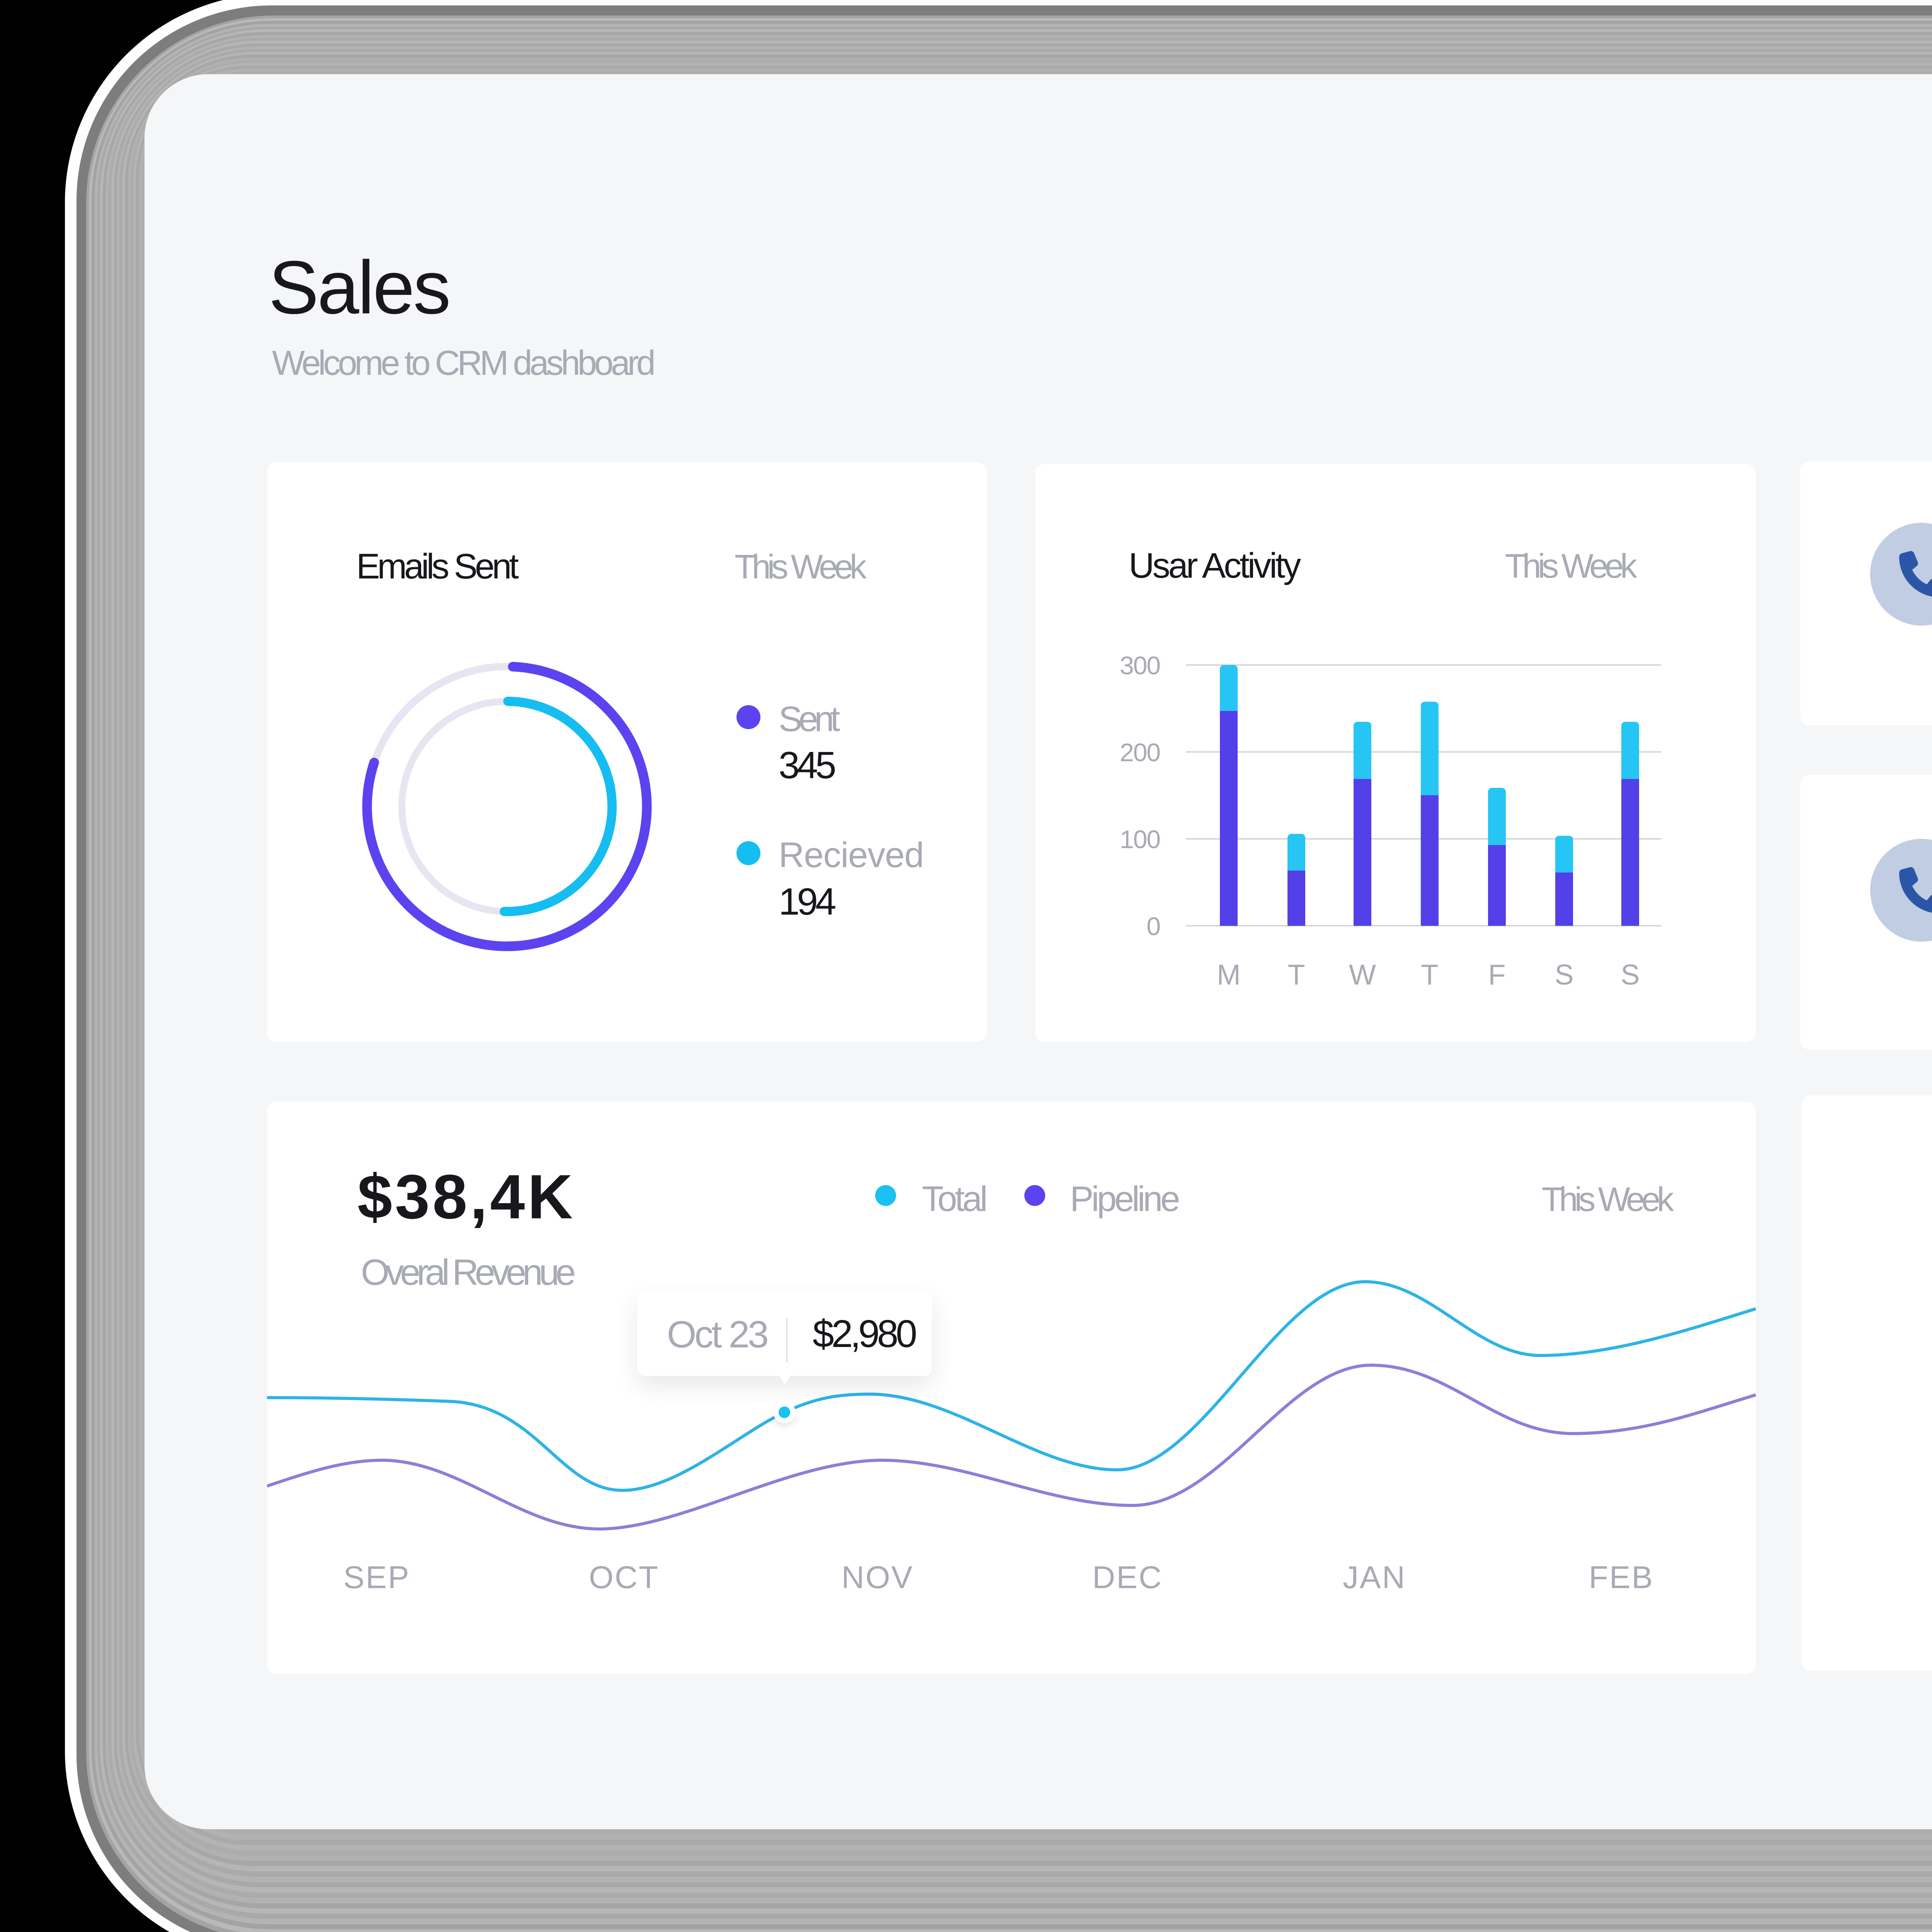  Describe the element at coordinates (1140, 752) in the screenshot. I see `svg-text: 200` at that location.